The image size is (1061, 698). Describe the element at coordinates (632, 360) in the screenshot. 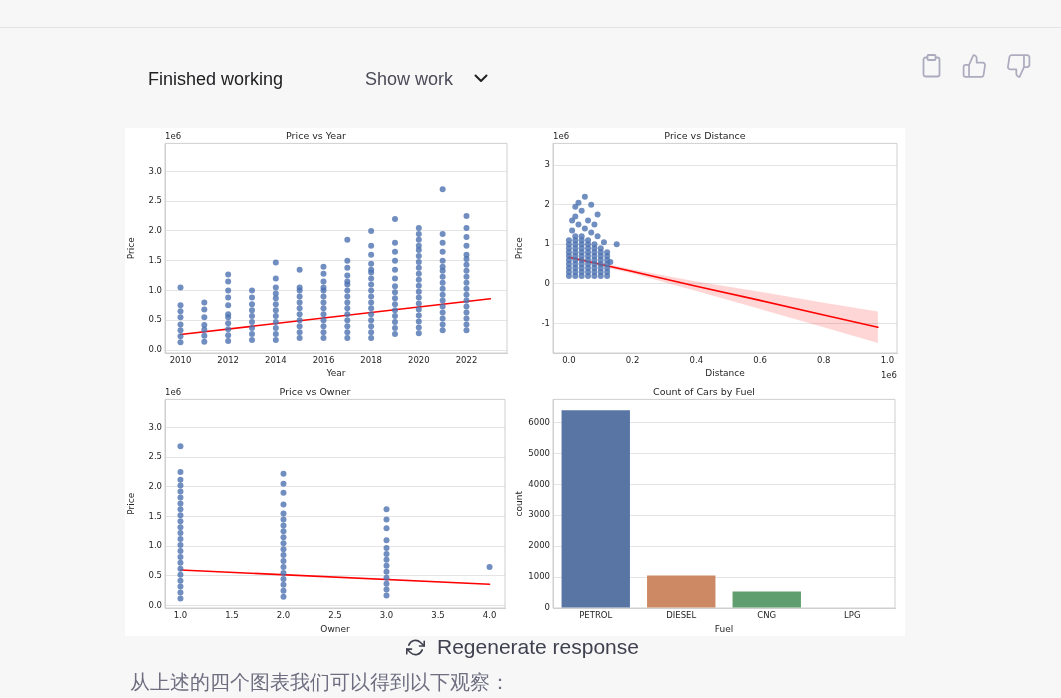

I see `x-tick-label: 0.2` at that location.